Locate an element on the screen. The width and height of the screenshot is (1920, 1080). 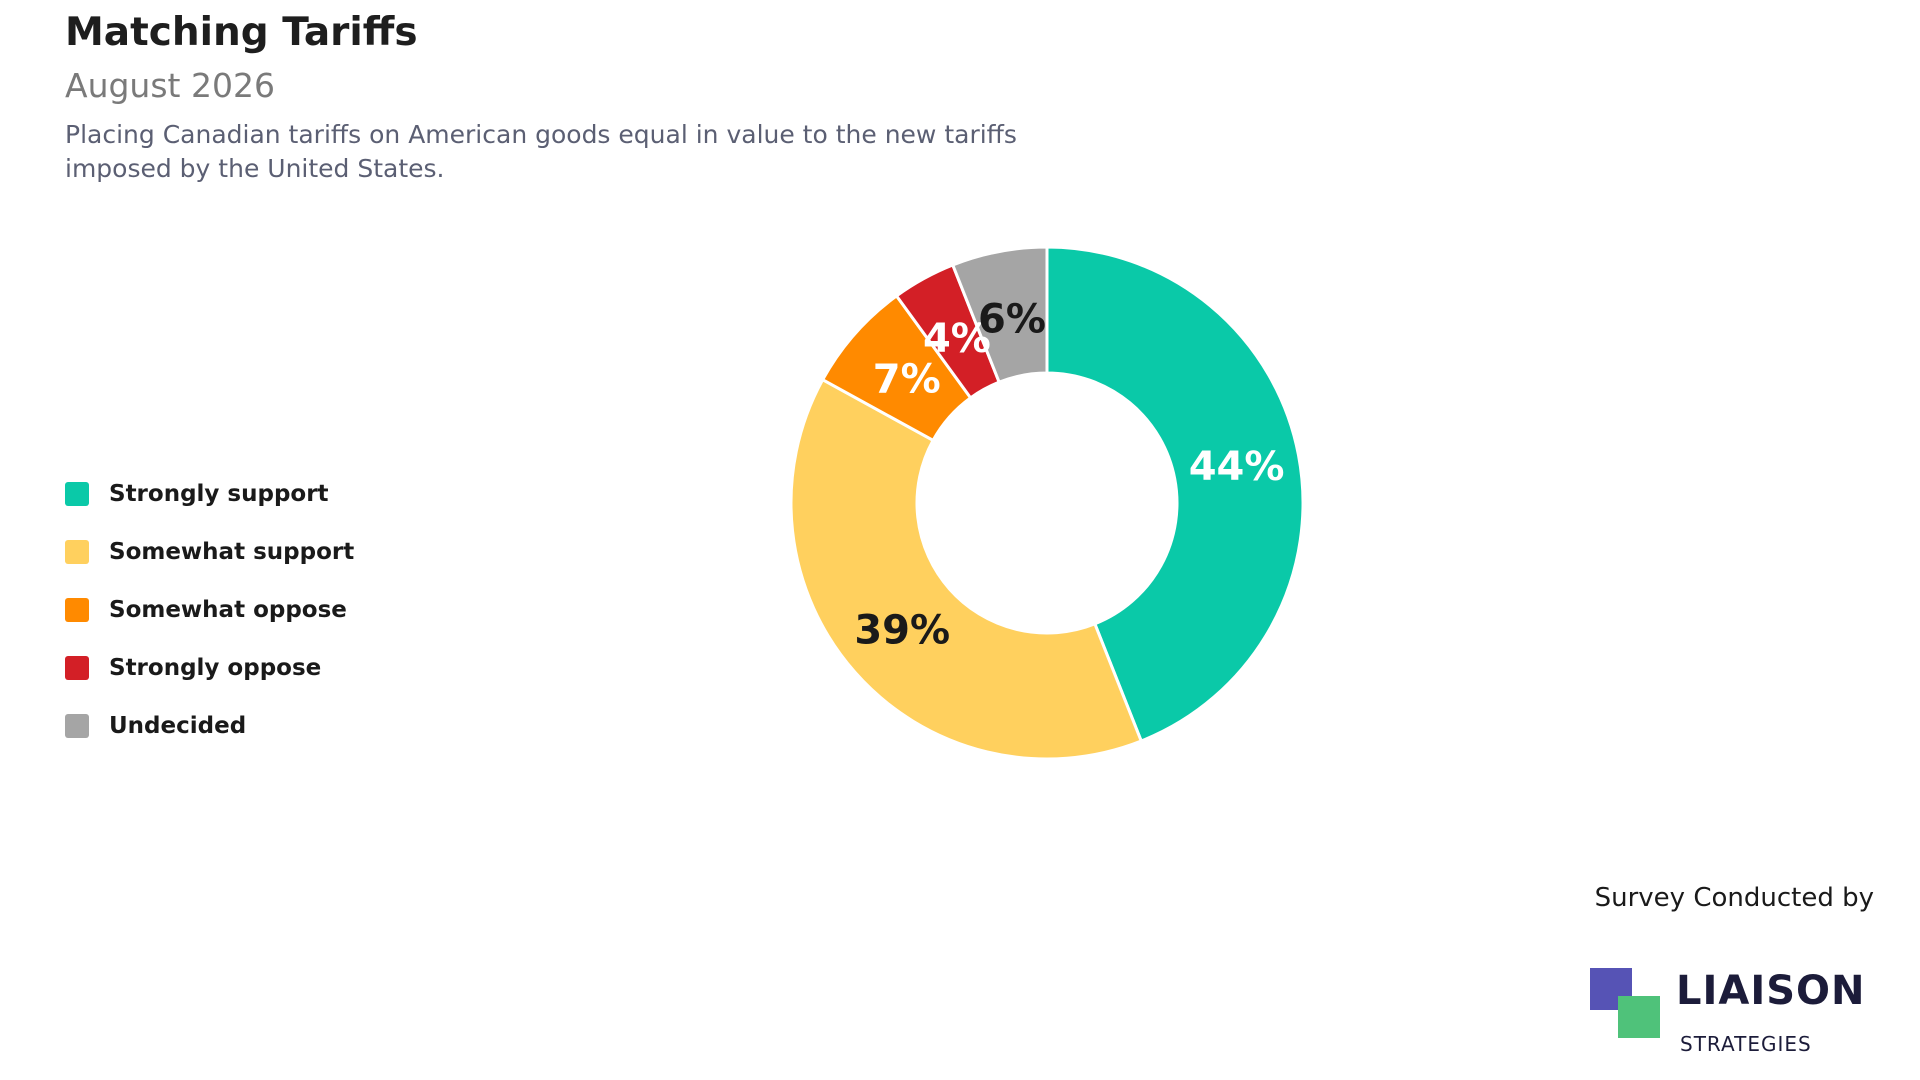
slice-label-strongly-oppose: 4% is located at coordinates (957, 339).